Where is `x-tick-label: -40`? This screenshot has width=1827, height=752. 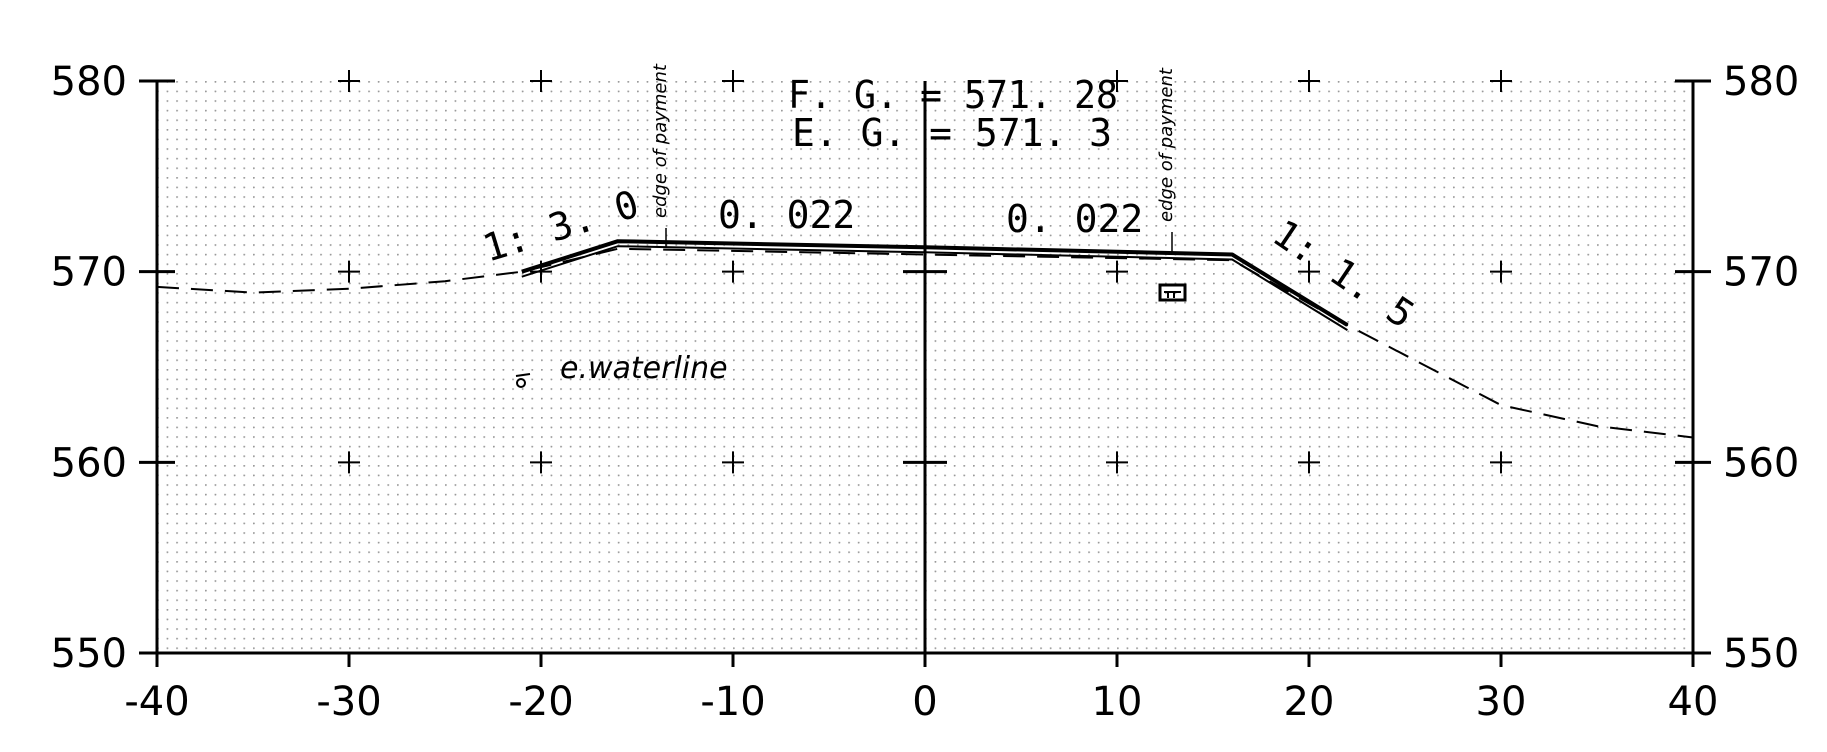
x-tick-label: -40 is located at coordinates (156, 702).